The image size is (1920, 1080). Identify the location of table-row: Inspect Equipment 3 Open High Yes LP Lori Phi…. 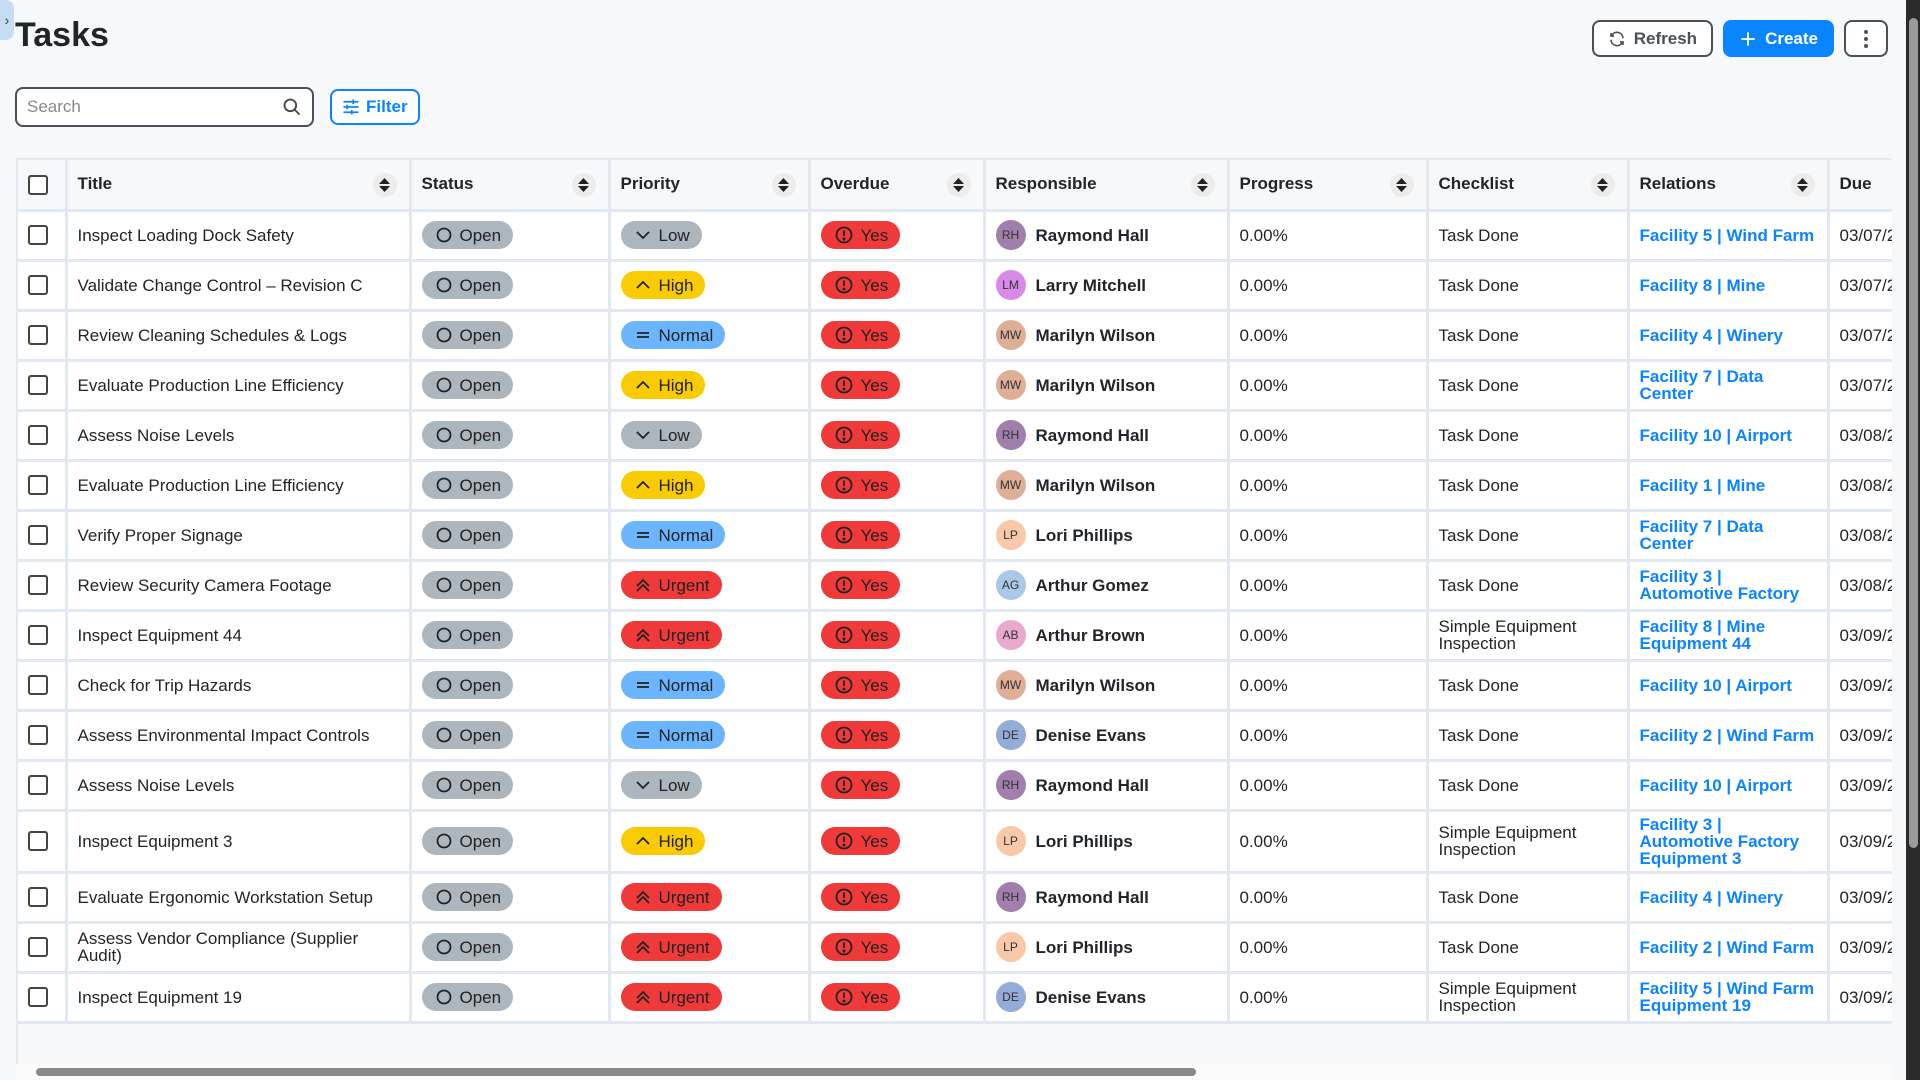
(955, 842).